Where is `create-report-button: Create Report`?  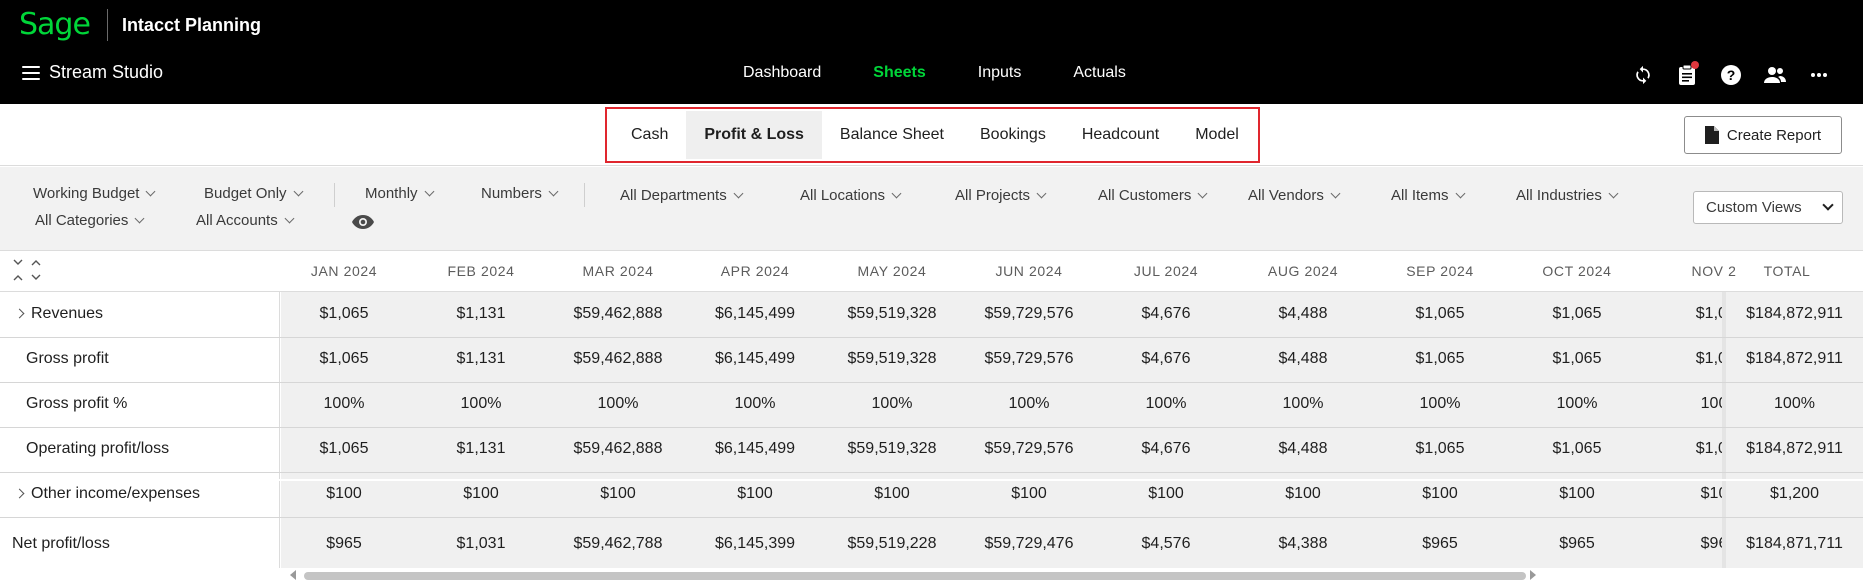
create-report-button: Create Report is located at coordinates (1763, 135).